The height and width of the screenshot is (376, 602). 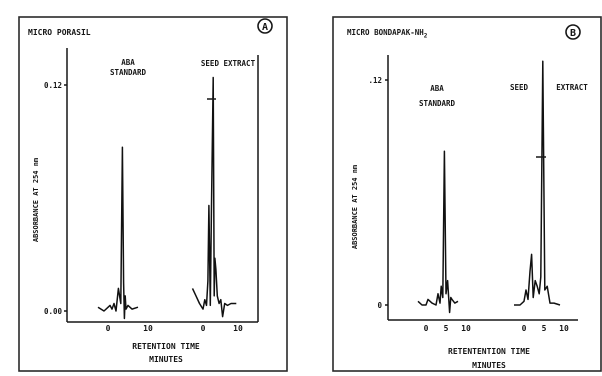 I want to click on panel-b-y-tick-label-1: .12, so click(x=375, y=80).